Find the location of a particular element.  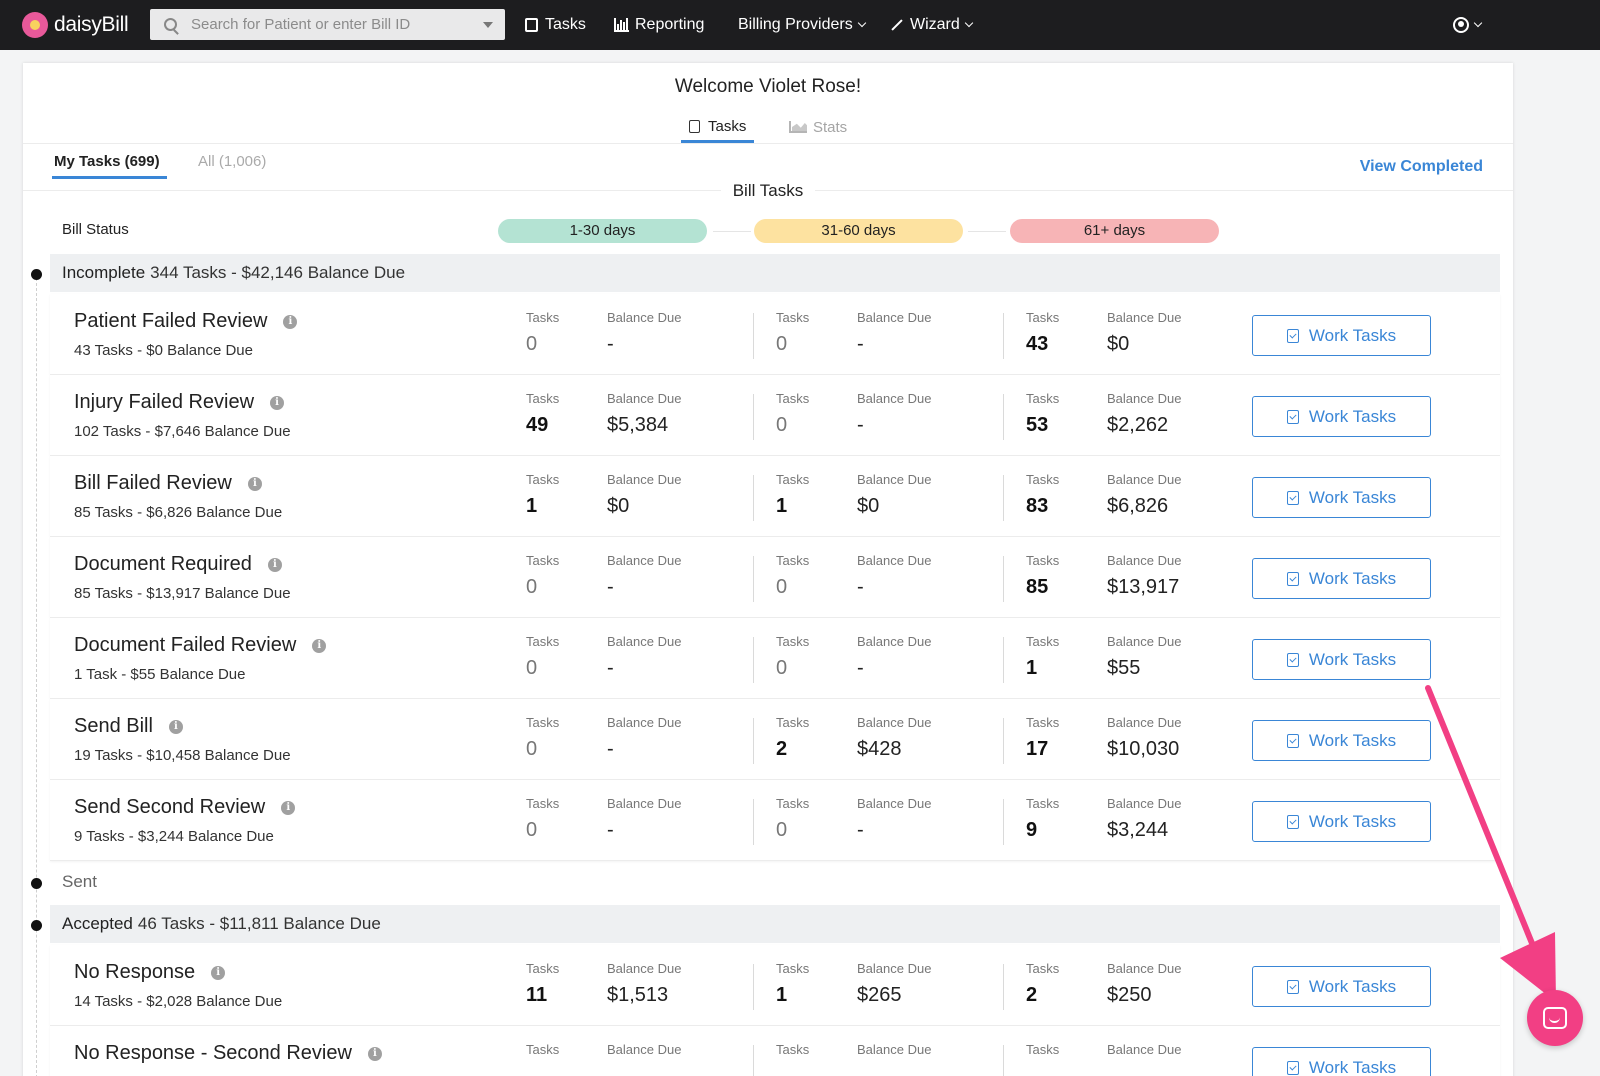

task-row-summary: 102 Tasks - $7,646 Balance Due is located at coordinates (182, 431).